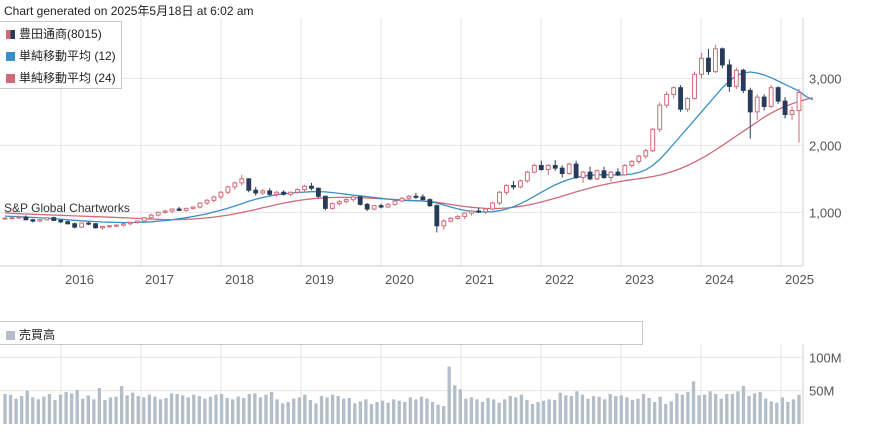 This screenshot has height=432, width=873. I want to click on volume-tick-label: 50M, so click(821, 391).